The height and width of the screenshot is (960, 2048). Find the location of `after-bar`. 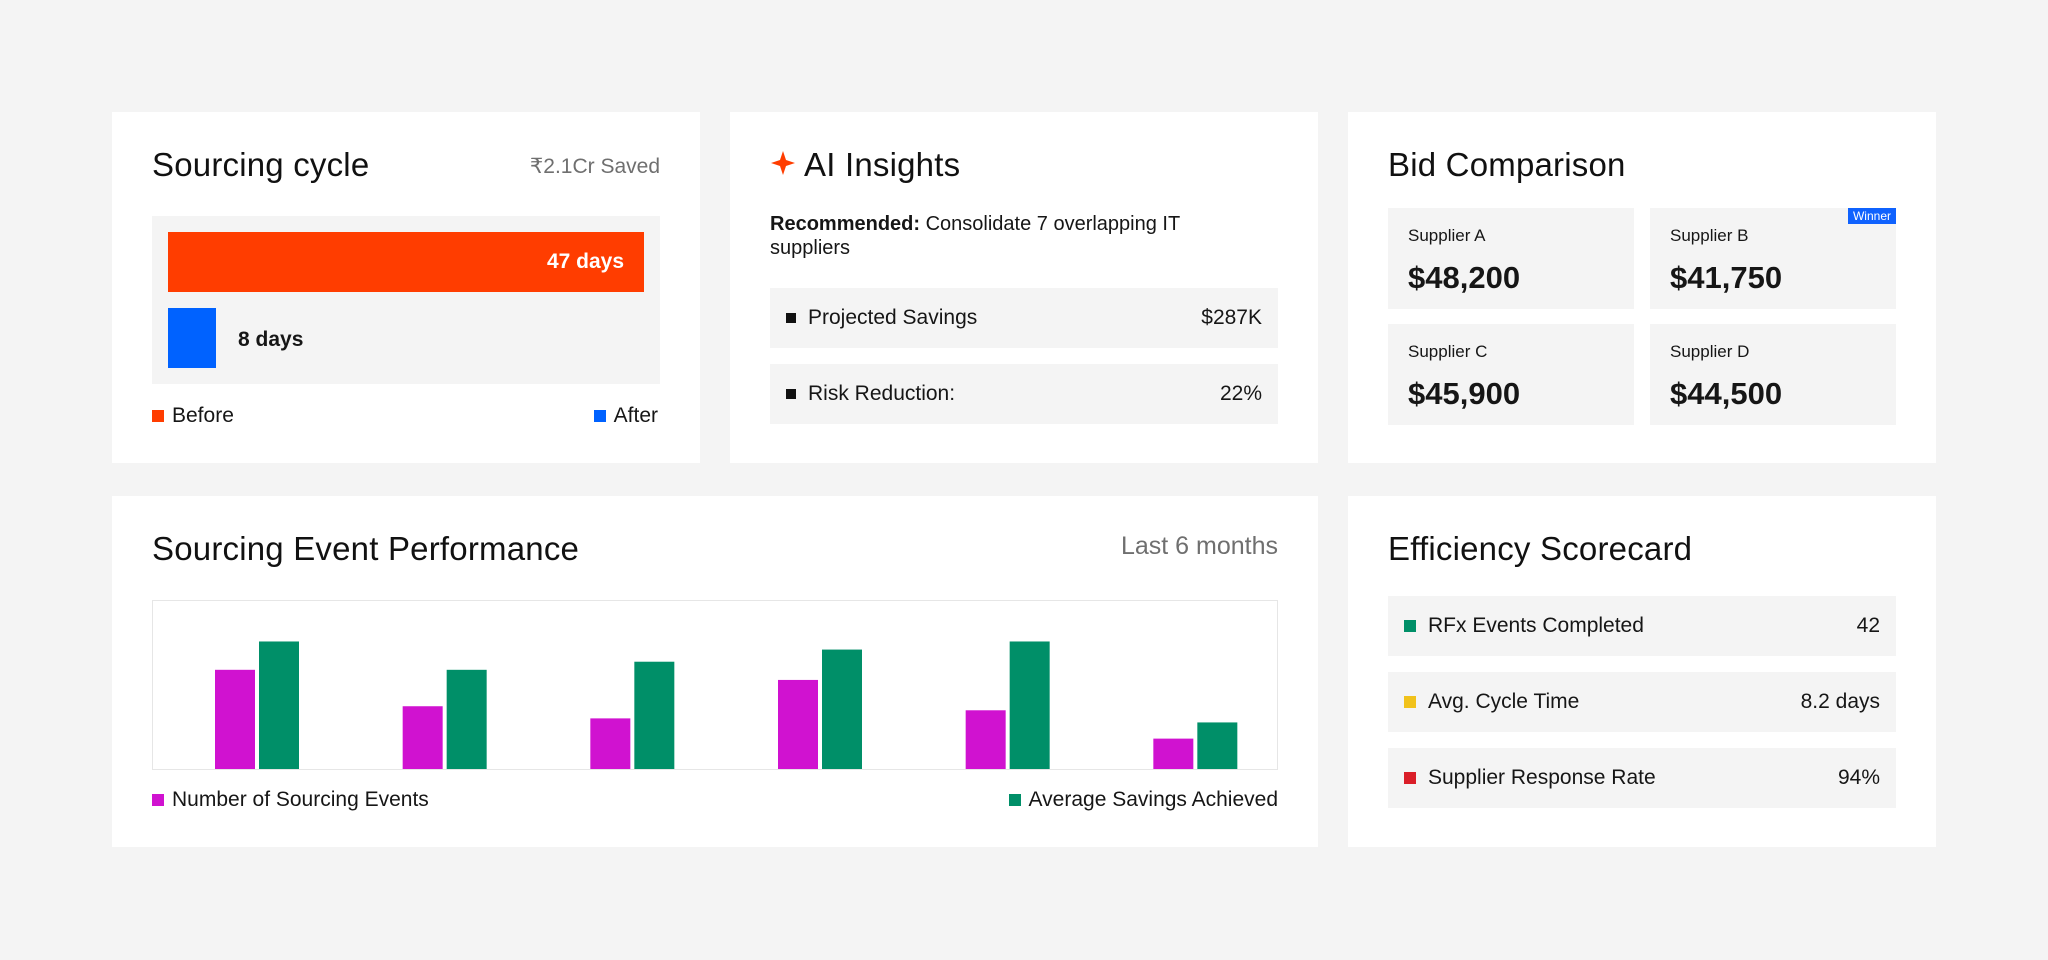

after-bar is located at coordinates (192, 338).